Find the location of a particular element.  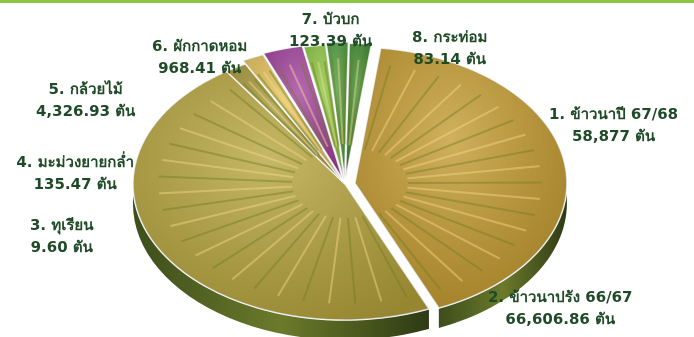

slice-label-kratom: 8. กระท่อม 83.14 ตัน is located at coordinates (449, 48).